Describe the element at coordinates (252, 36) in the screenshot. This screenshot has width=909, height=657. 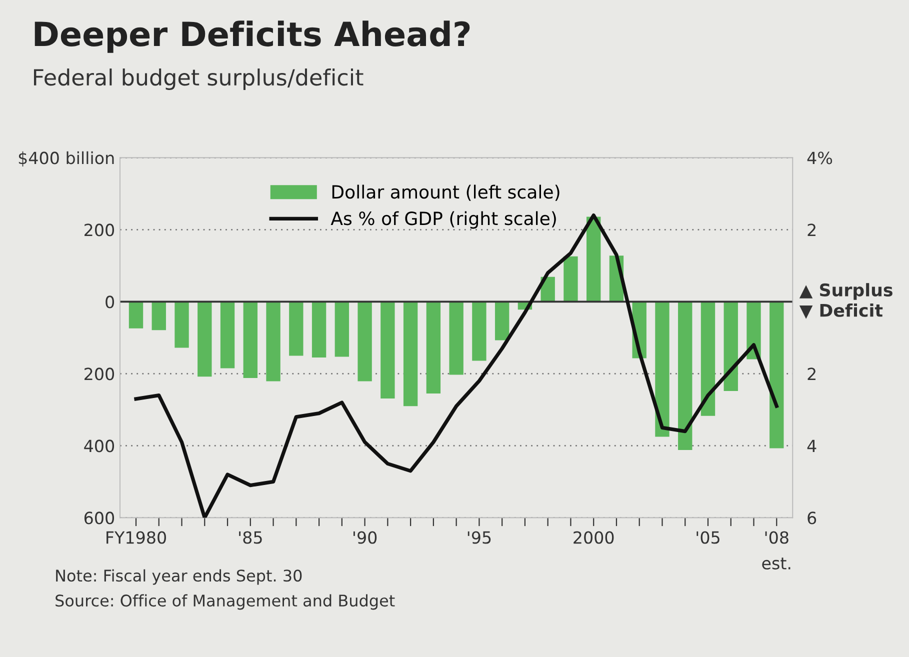
I see `chart-title: Deeper Deficits Ahead?` at that location.